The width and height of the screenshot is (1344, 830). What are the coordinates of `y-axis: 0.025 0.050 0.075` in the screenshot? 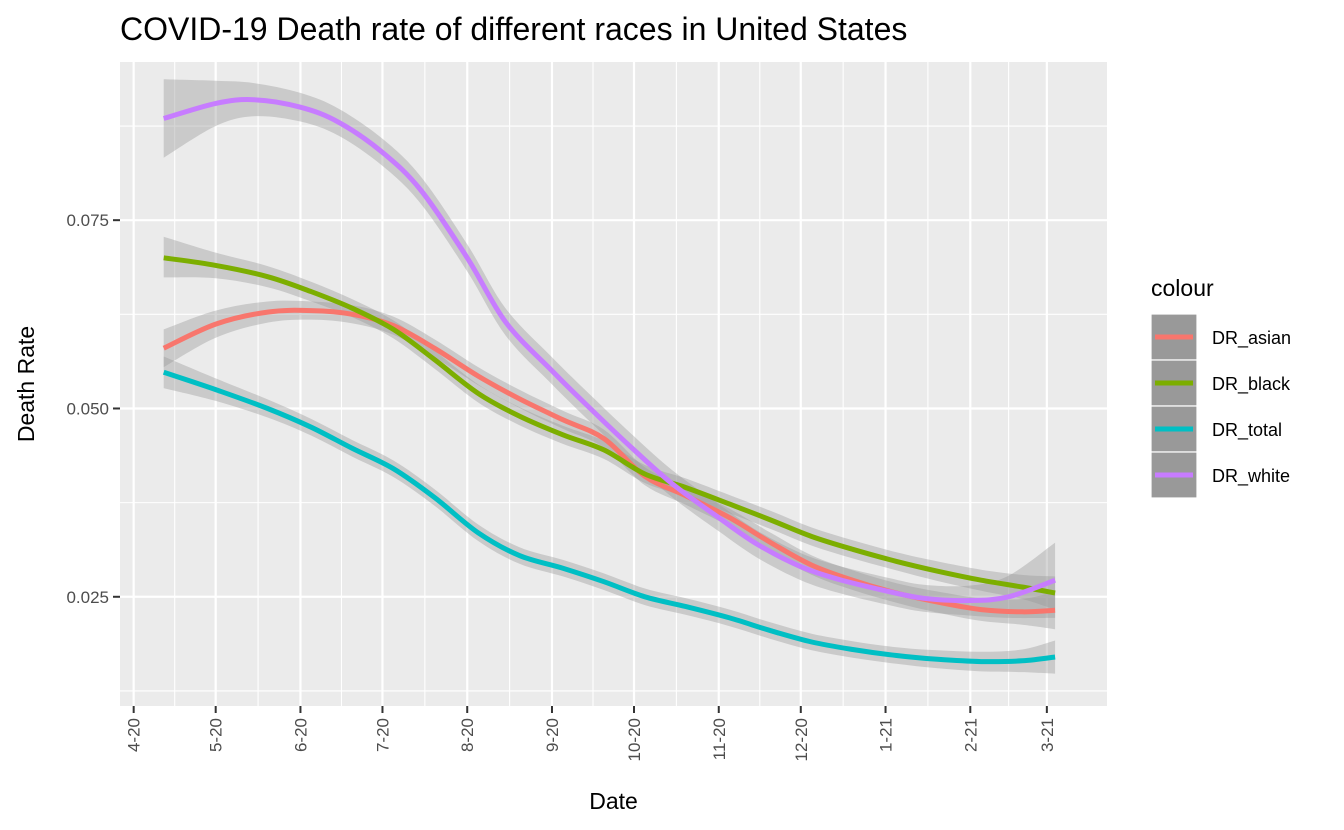 It's located at (93, 409).